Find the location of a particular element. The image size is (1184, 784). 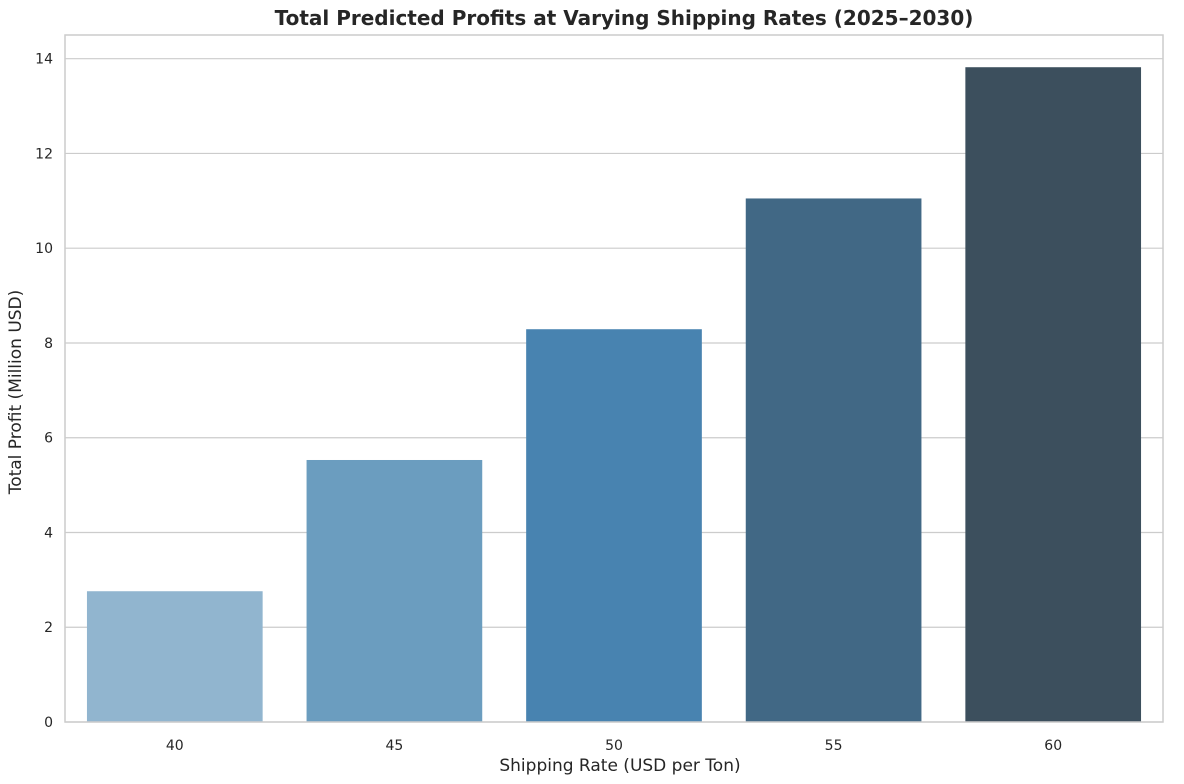

y-tick-label: 0 is located at coordinates (48, 723).